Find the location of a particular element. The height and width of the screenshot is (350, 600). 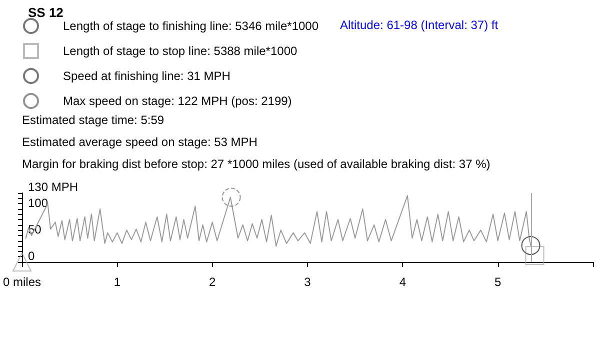

x-tick-label: 2 is located at coordinates (212, 282).